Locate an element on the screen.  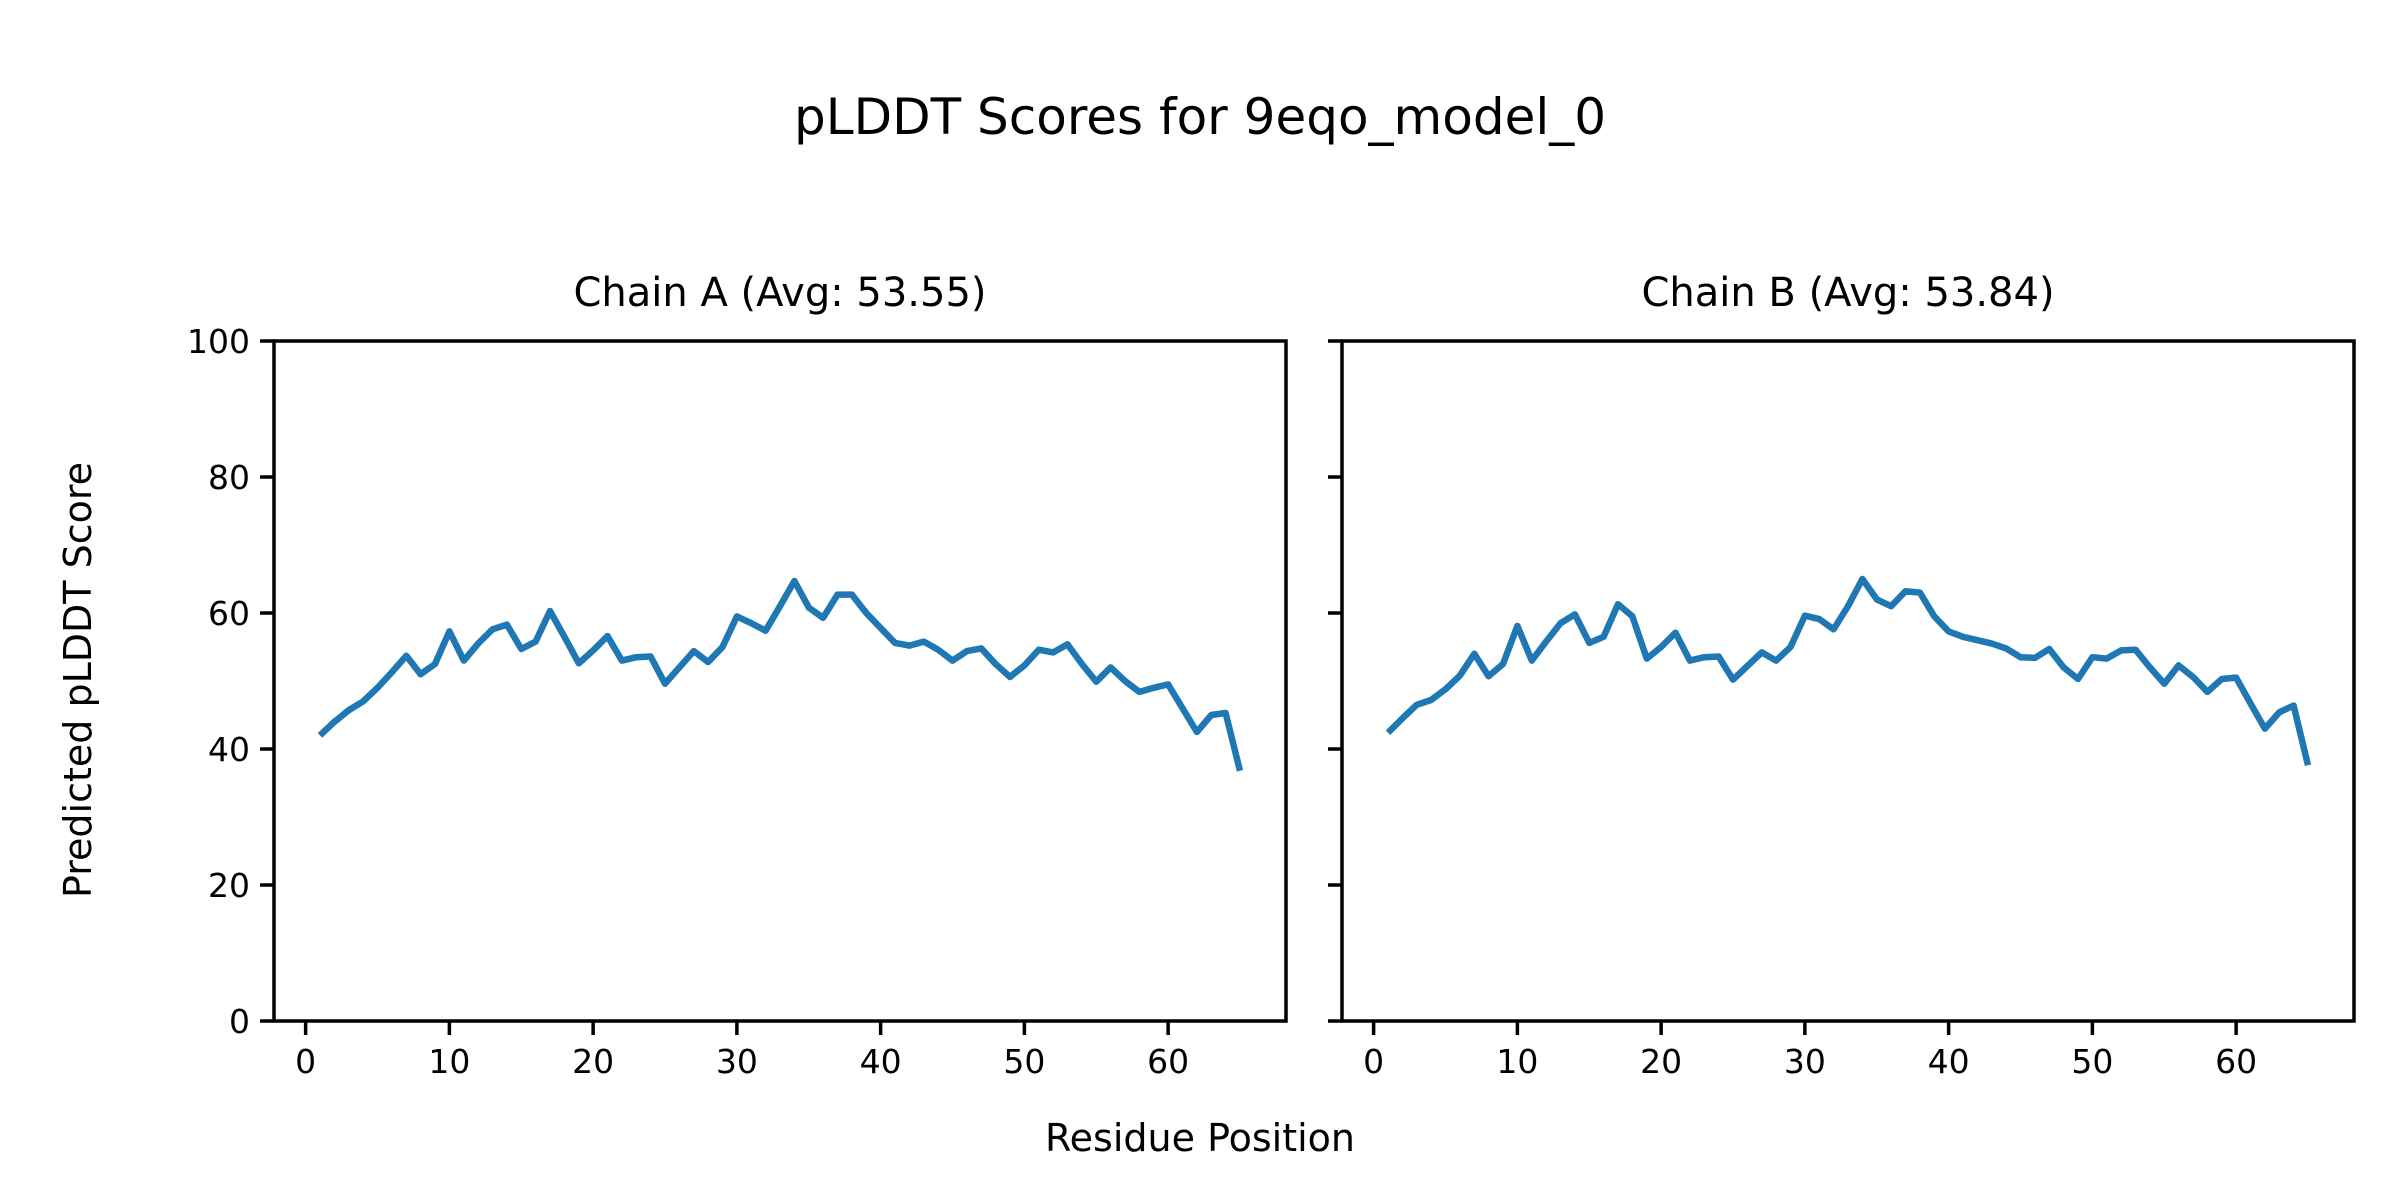
y-tick-label: 40 is located at coordinates (229, 749).